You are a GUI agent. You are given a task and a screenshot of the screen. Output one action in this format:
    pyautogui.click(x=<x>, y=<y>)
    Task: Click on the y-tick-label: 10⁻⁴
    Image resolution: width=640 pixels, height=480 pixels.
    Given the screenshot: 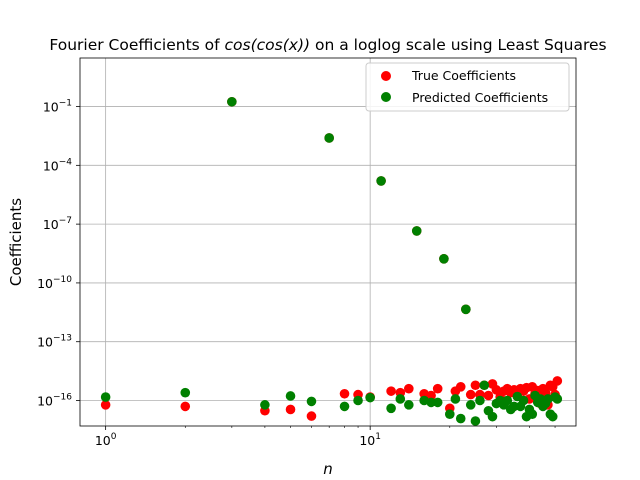 What is the action you would take?
    pyautogui.click(x=57, y=165)
    